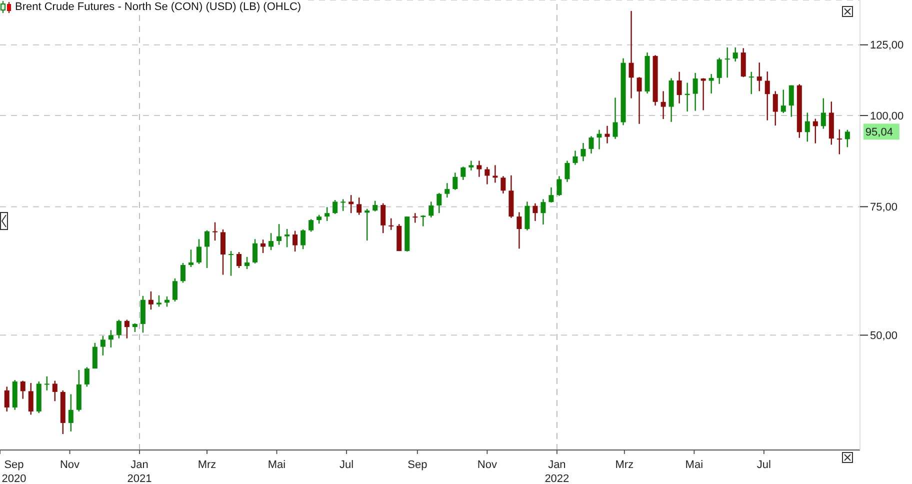 This screenshot has width=912, height=484. Describe the element at coordinates (14, 471) in the screenshot. I see `x-tick-label: Sep 2020` at that location.